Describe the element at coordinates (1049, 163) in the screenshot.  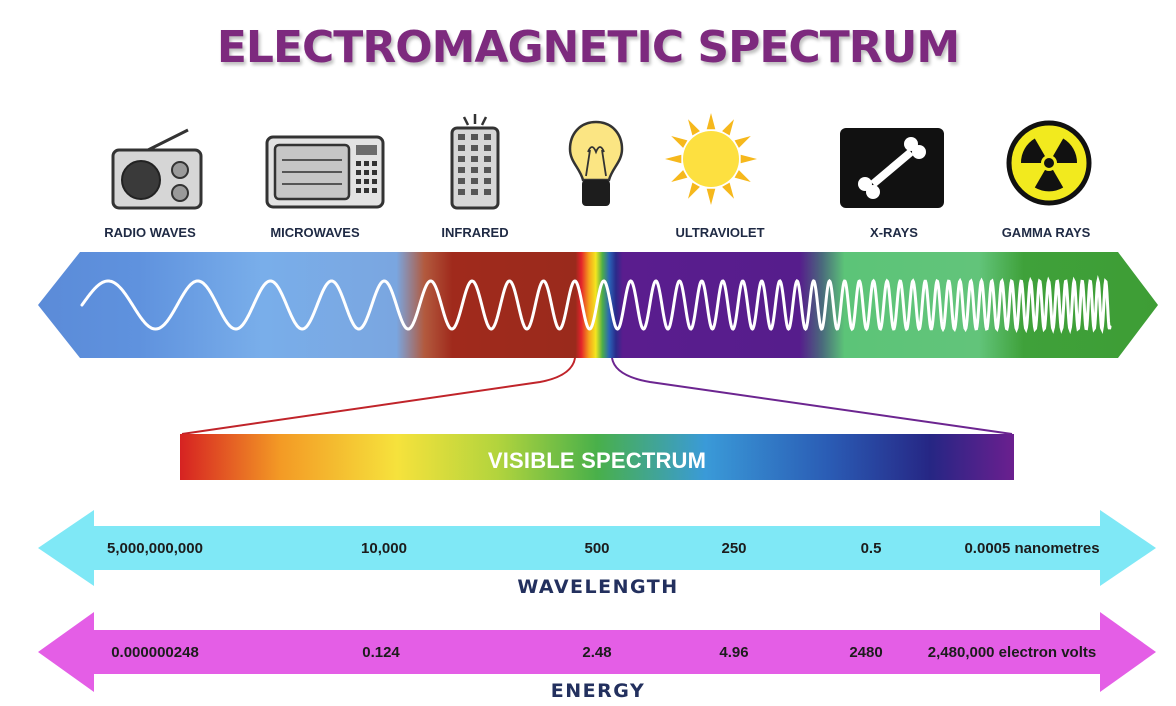
I see `radiation-icon` at that location.